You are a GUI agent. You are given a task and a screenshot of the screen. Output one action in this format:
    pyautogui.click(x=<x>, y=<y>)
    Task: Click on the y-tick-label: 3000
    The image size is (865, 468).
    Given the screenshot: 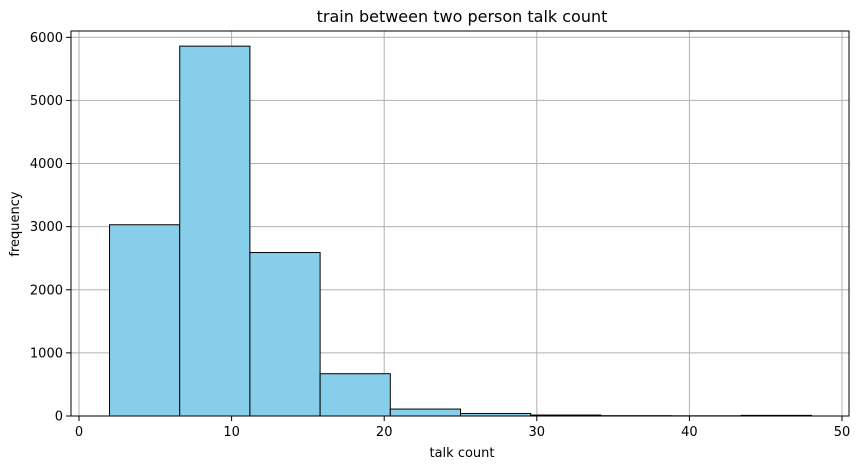 What is the action you would take?
    pyautogui.click(x=46, y=227)
    